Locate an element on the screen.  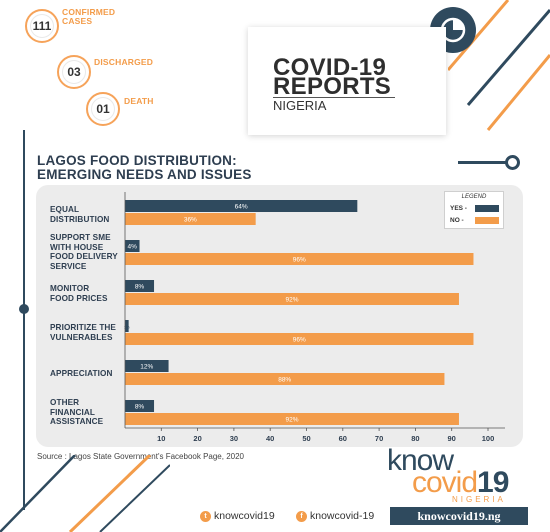
legend-no-swatch is located at coordinates (487, 220).